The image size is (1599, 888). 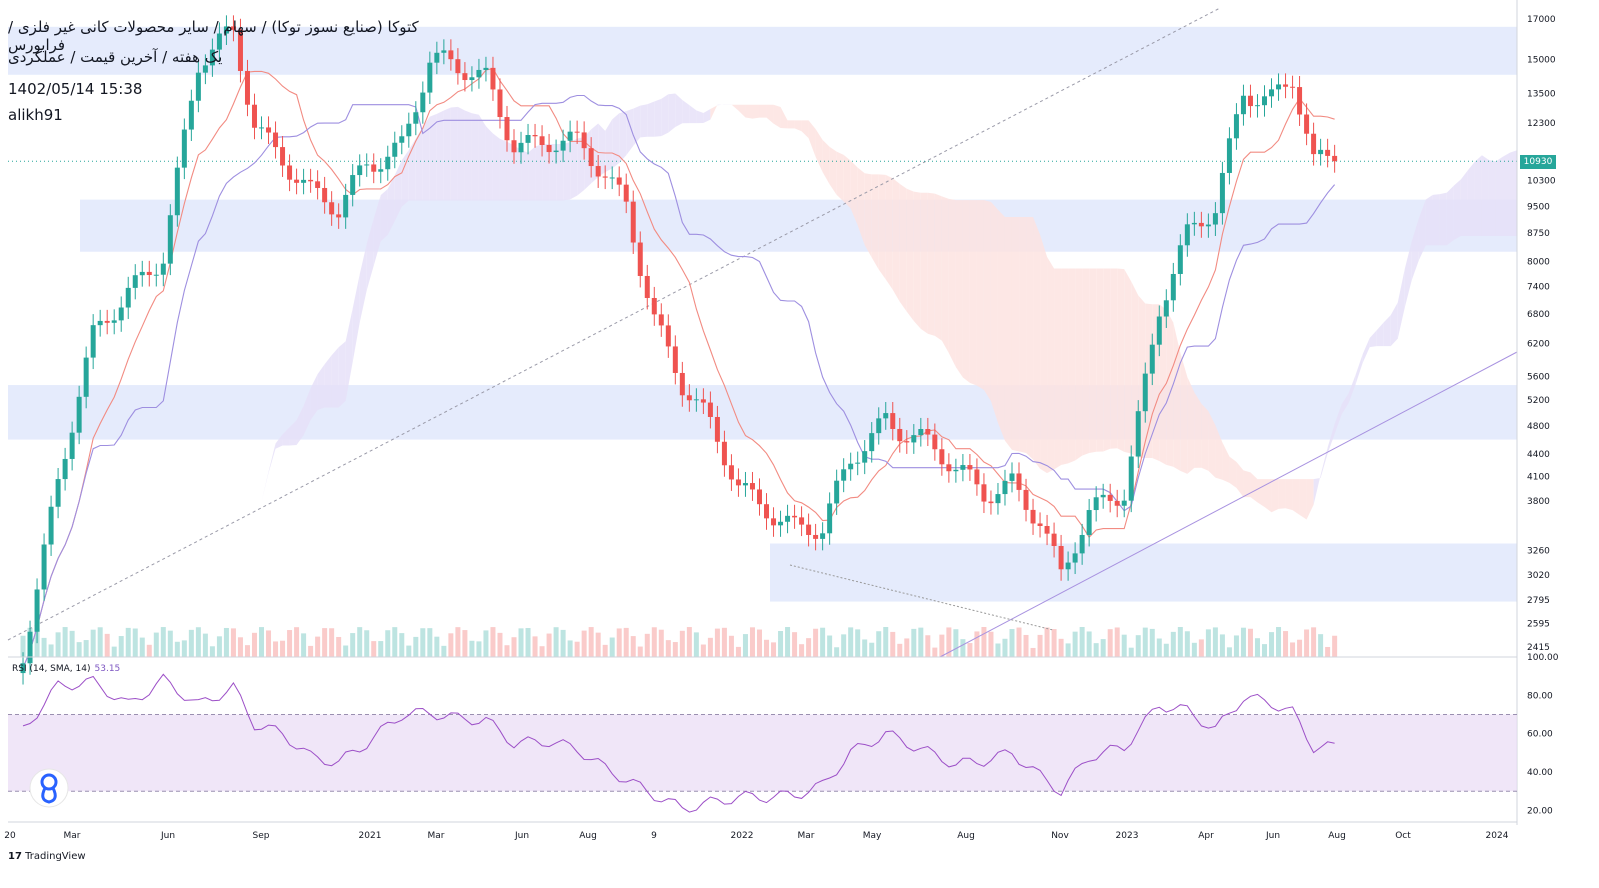 What do you see at coordinates (261, 836) in the screenshot?
I see `time-tick-label: Sep` at bounding box center [261, 836].